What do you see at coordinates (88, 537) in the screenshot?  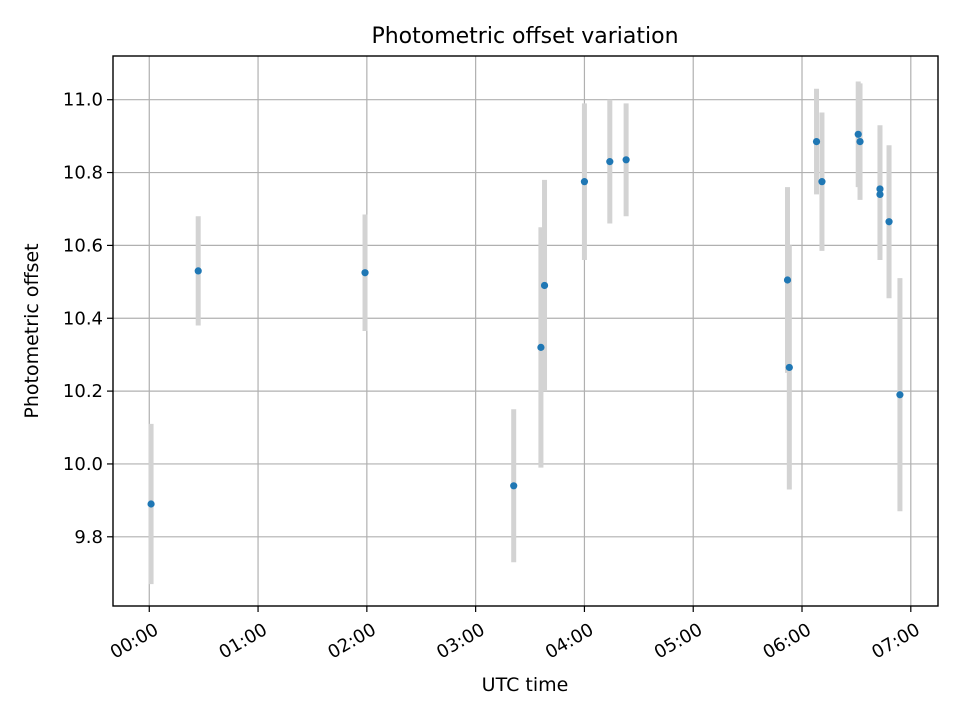 I see `y-tick-label: 9.8` at bounding box center [88, 537].